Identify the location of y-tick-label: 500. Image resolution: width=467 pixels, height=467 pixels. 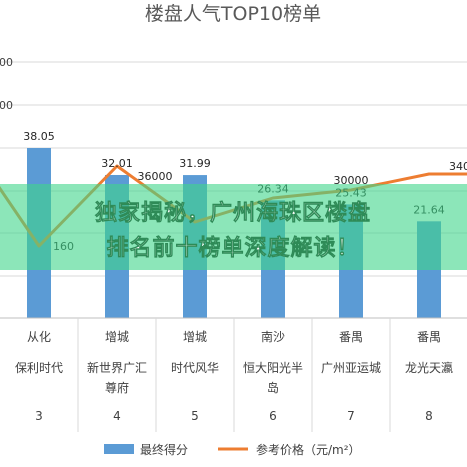
(6, 105).